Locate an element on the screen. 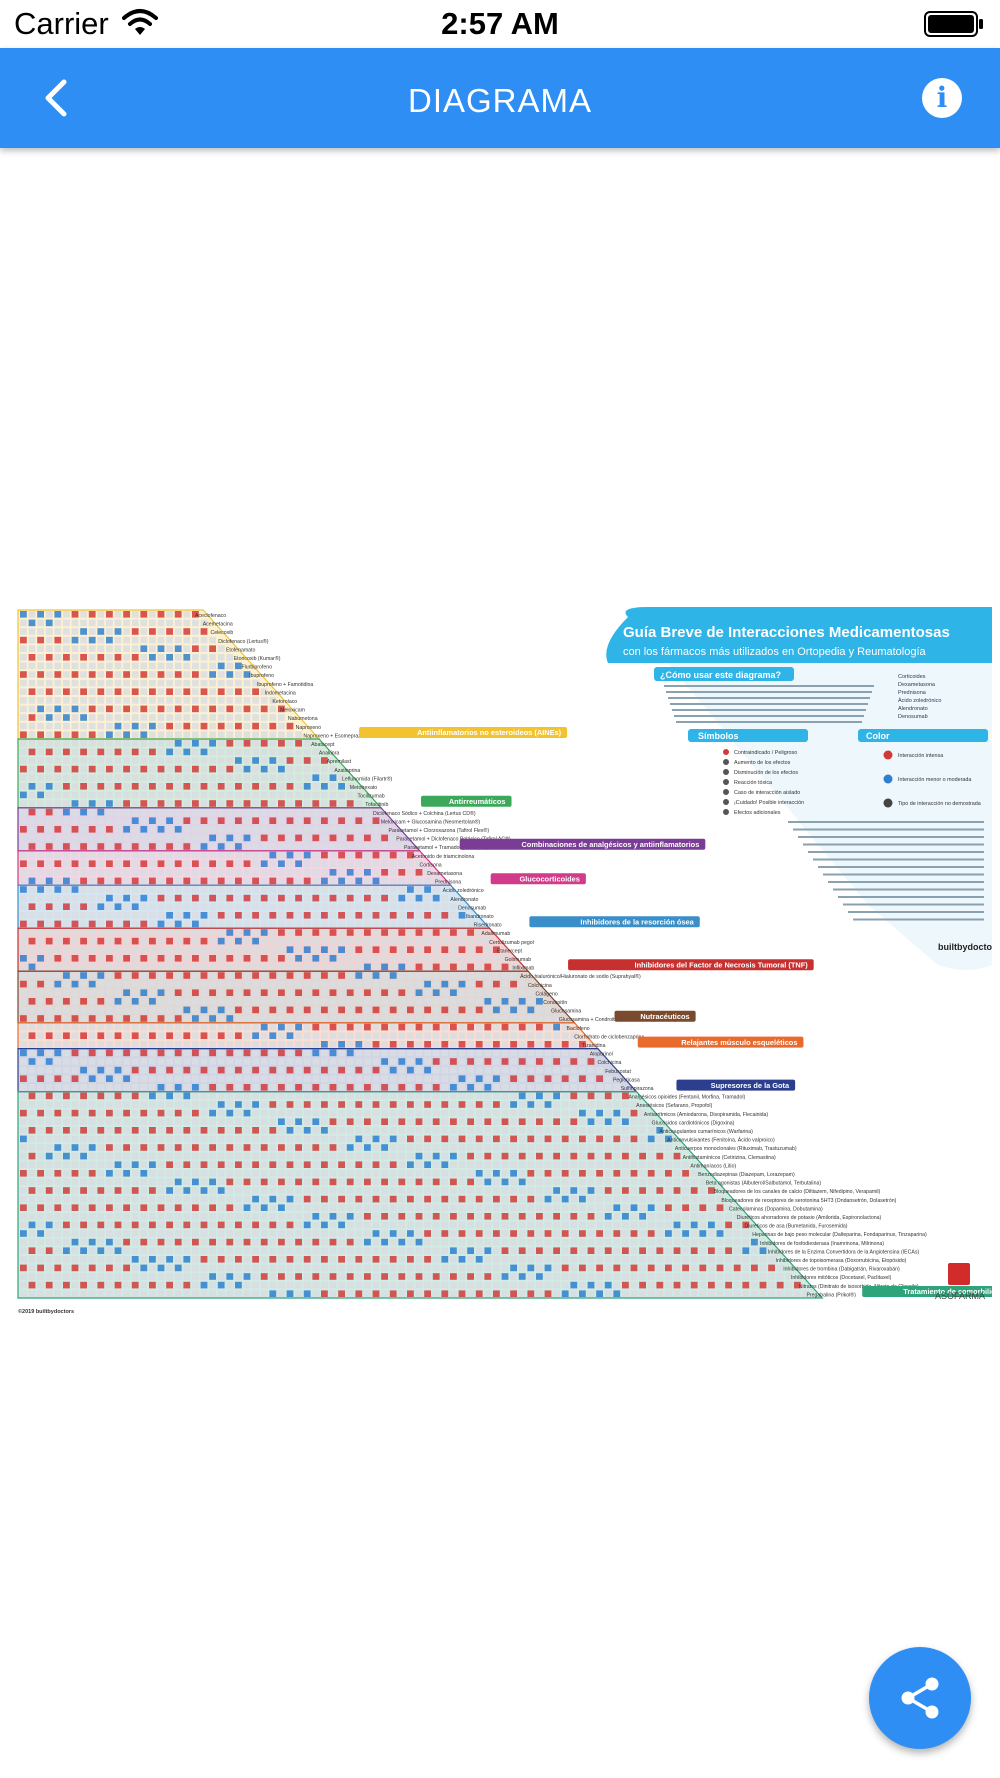 The height and width of the screenshot is (1778, 1000). note-text-line is located at coordinates (903, 874).